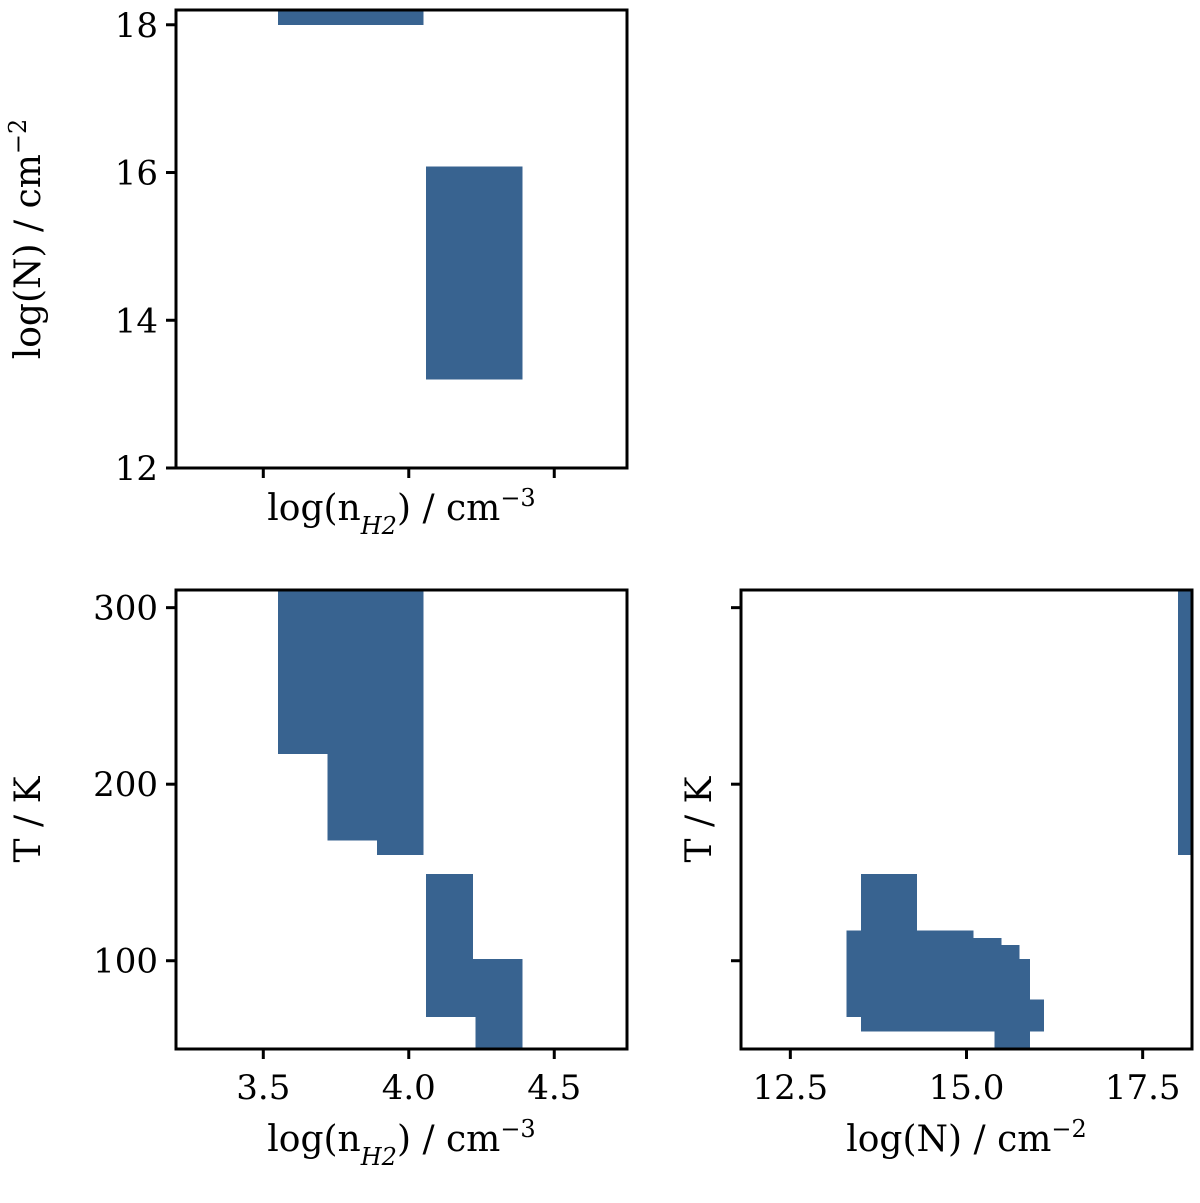  I want to click on x-axis-label: log(N) / cm−2, so click(966, 1137).